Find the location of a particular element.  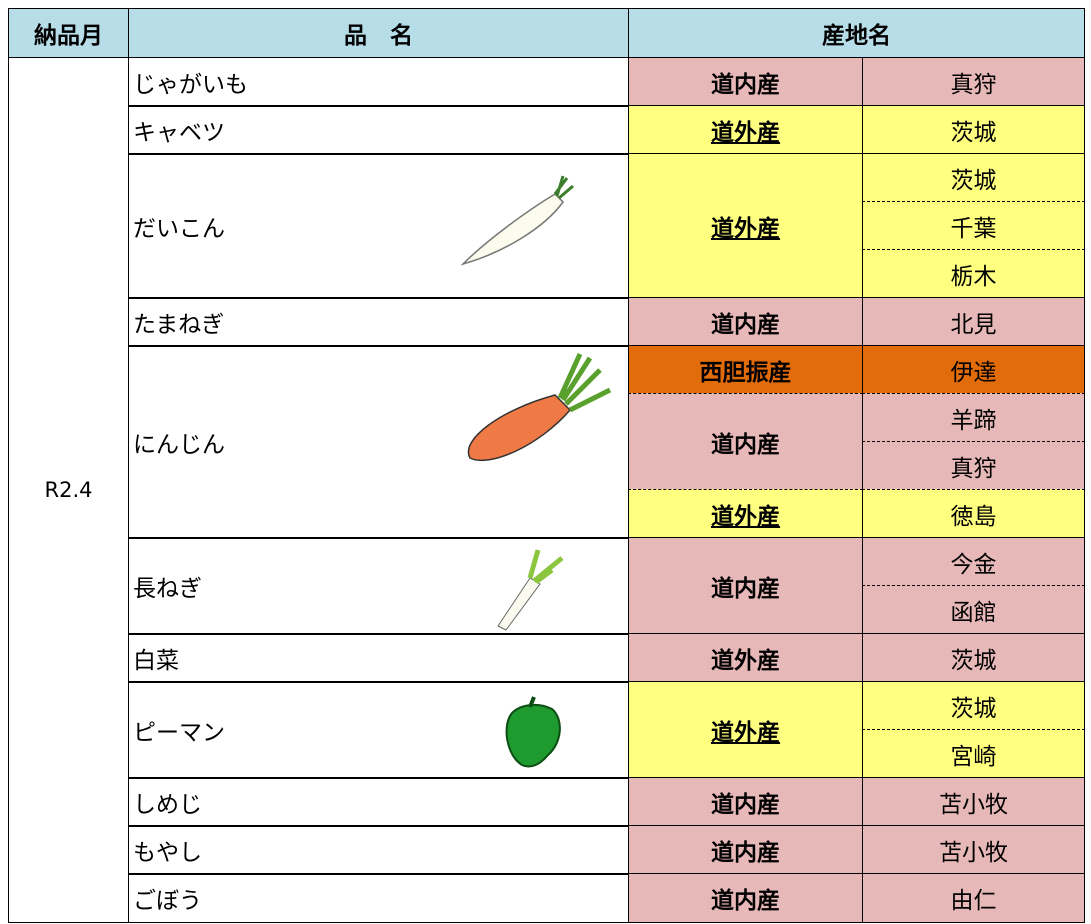

place-cell-text: 宮崎 is located at coordinates (973, 756).